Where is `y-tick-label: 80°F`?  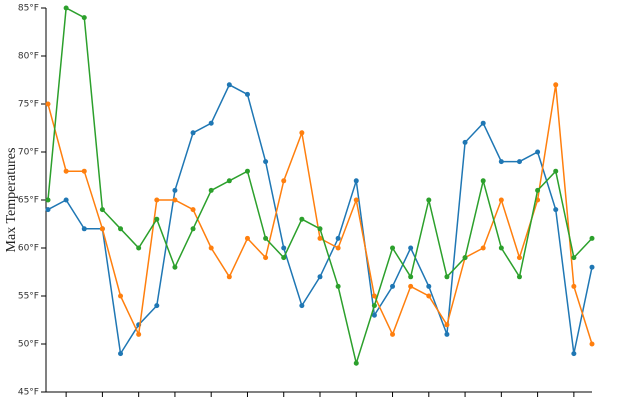 y-tick-label: 80°F is located at coordinates (28, 57).